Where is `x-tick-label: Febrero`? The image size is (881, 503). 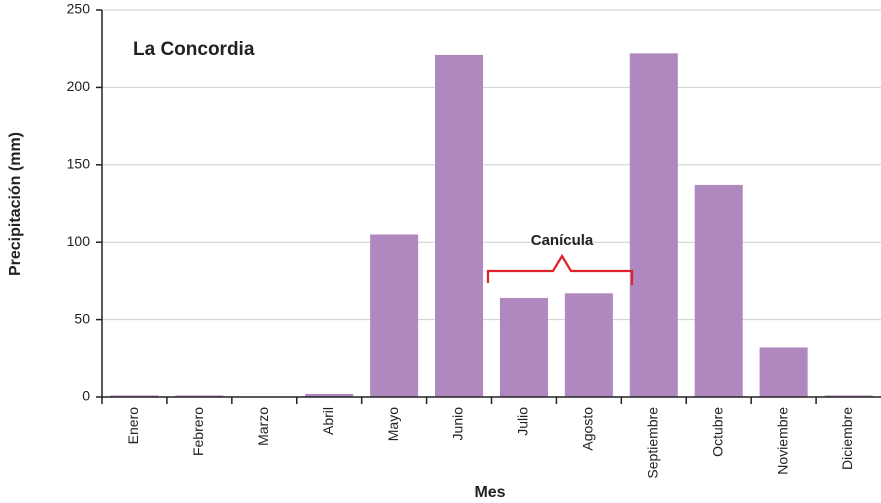
x-tick-label: Febrero is located at coordinates (198, 431).